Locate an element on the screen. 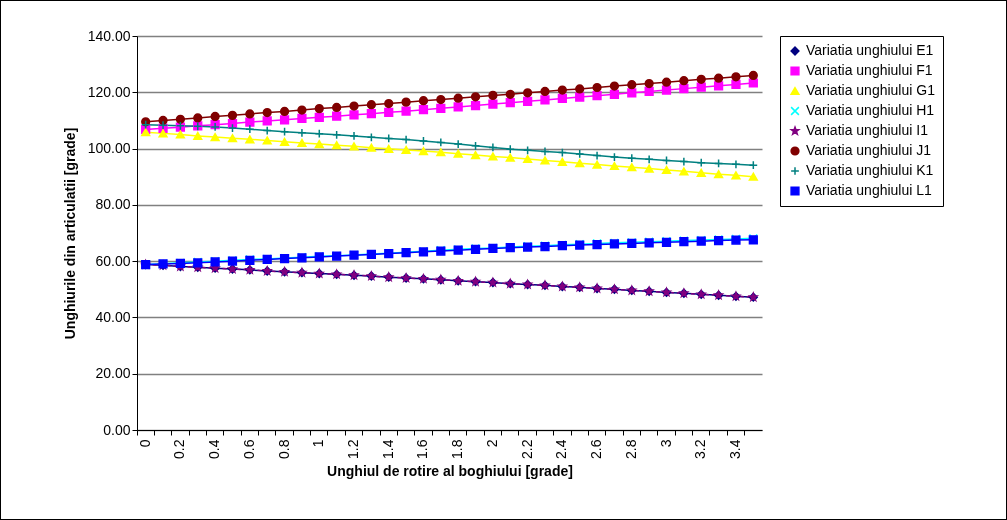  x-tick-label: 1.2 is located at coordinates (353, 449).